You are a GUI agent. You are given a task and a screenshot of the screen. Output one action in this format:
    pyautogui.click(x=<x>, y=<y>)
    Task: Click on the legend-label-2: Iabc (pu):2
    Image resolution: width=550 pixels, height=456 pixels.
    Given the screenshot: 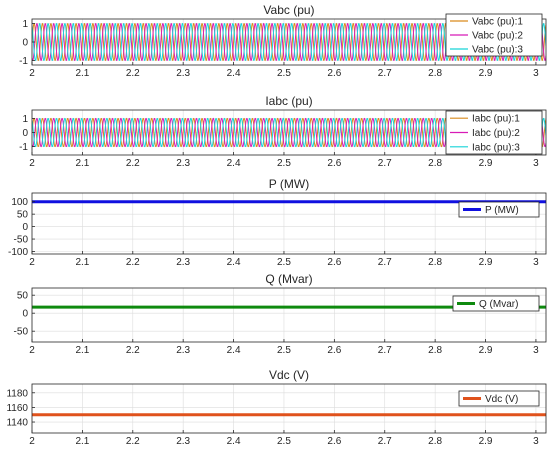 What is the action you would take?
    pyautogui.click(x=496, y=133)
    